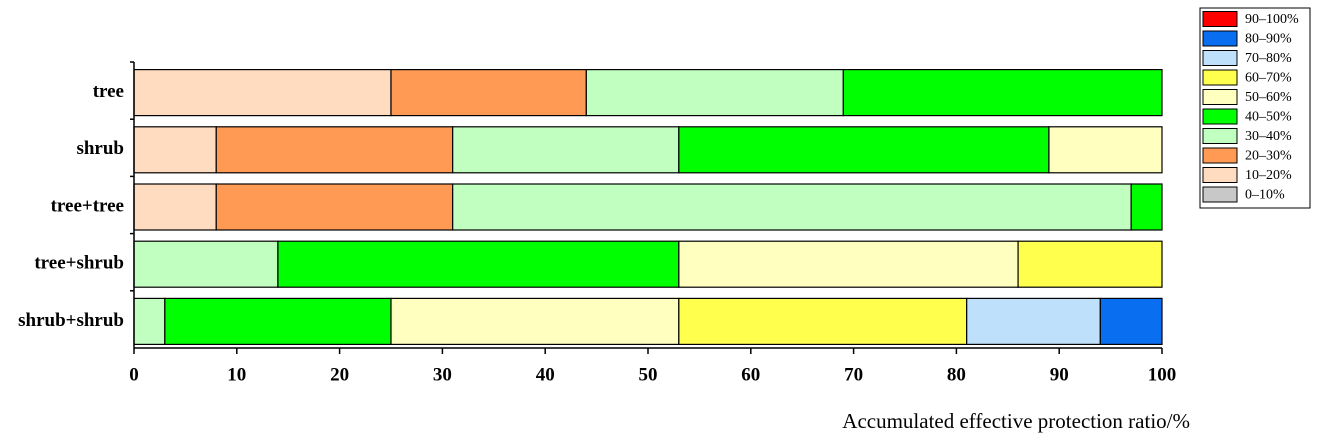  Describe the element at coordinates (956, 374) in the screenshot. I see `x-tick-label: 80` at that location.